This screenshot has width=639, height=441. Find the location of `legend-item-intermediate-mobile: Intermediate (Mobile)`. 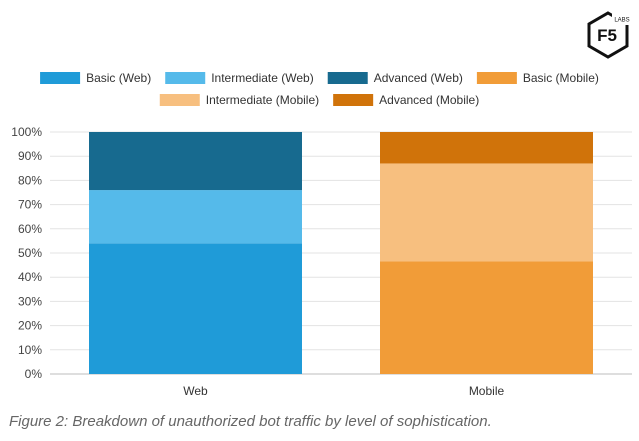

legend-item-intermediate-mobile: Intermediate (Mobile) is located at coordinates (239, 100).